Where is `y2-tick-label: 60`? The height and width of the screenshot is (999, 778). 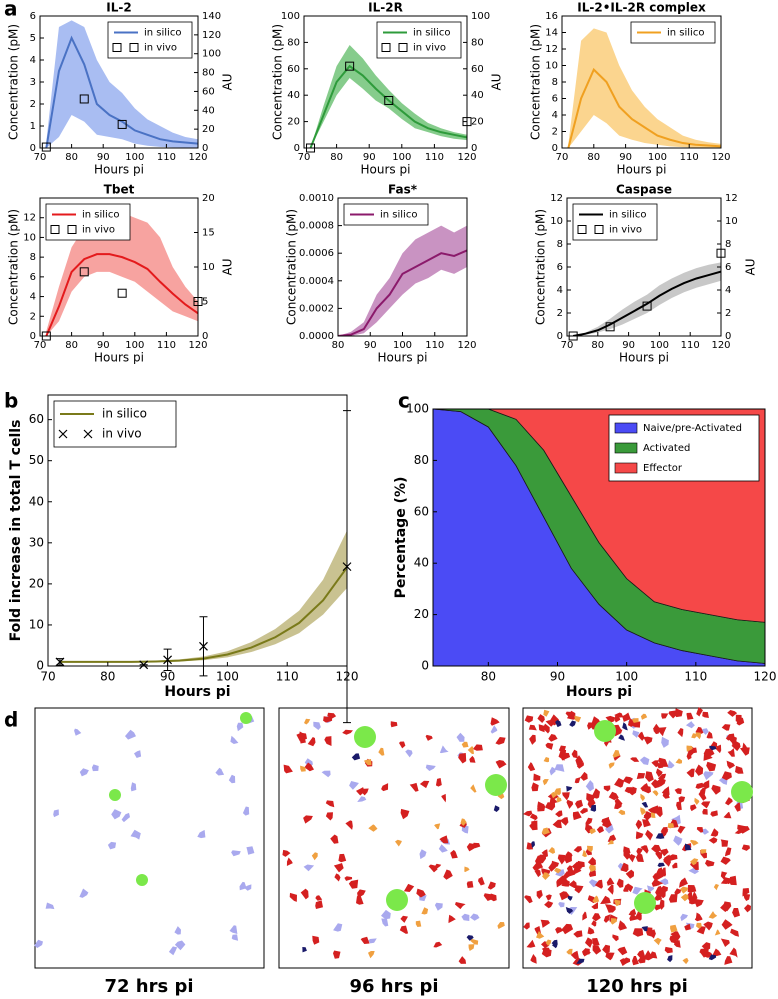 y2-tick-label: 60 is located at coordinates (208, 91).